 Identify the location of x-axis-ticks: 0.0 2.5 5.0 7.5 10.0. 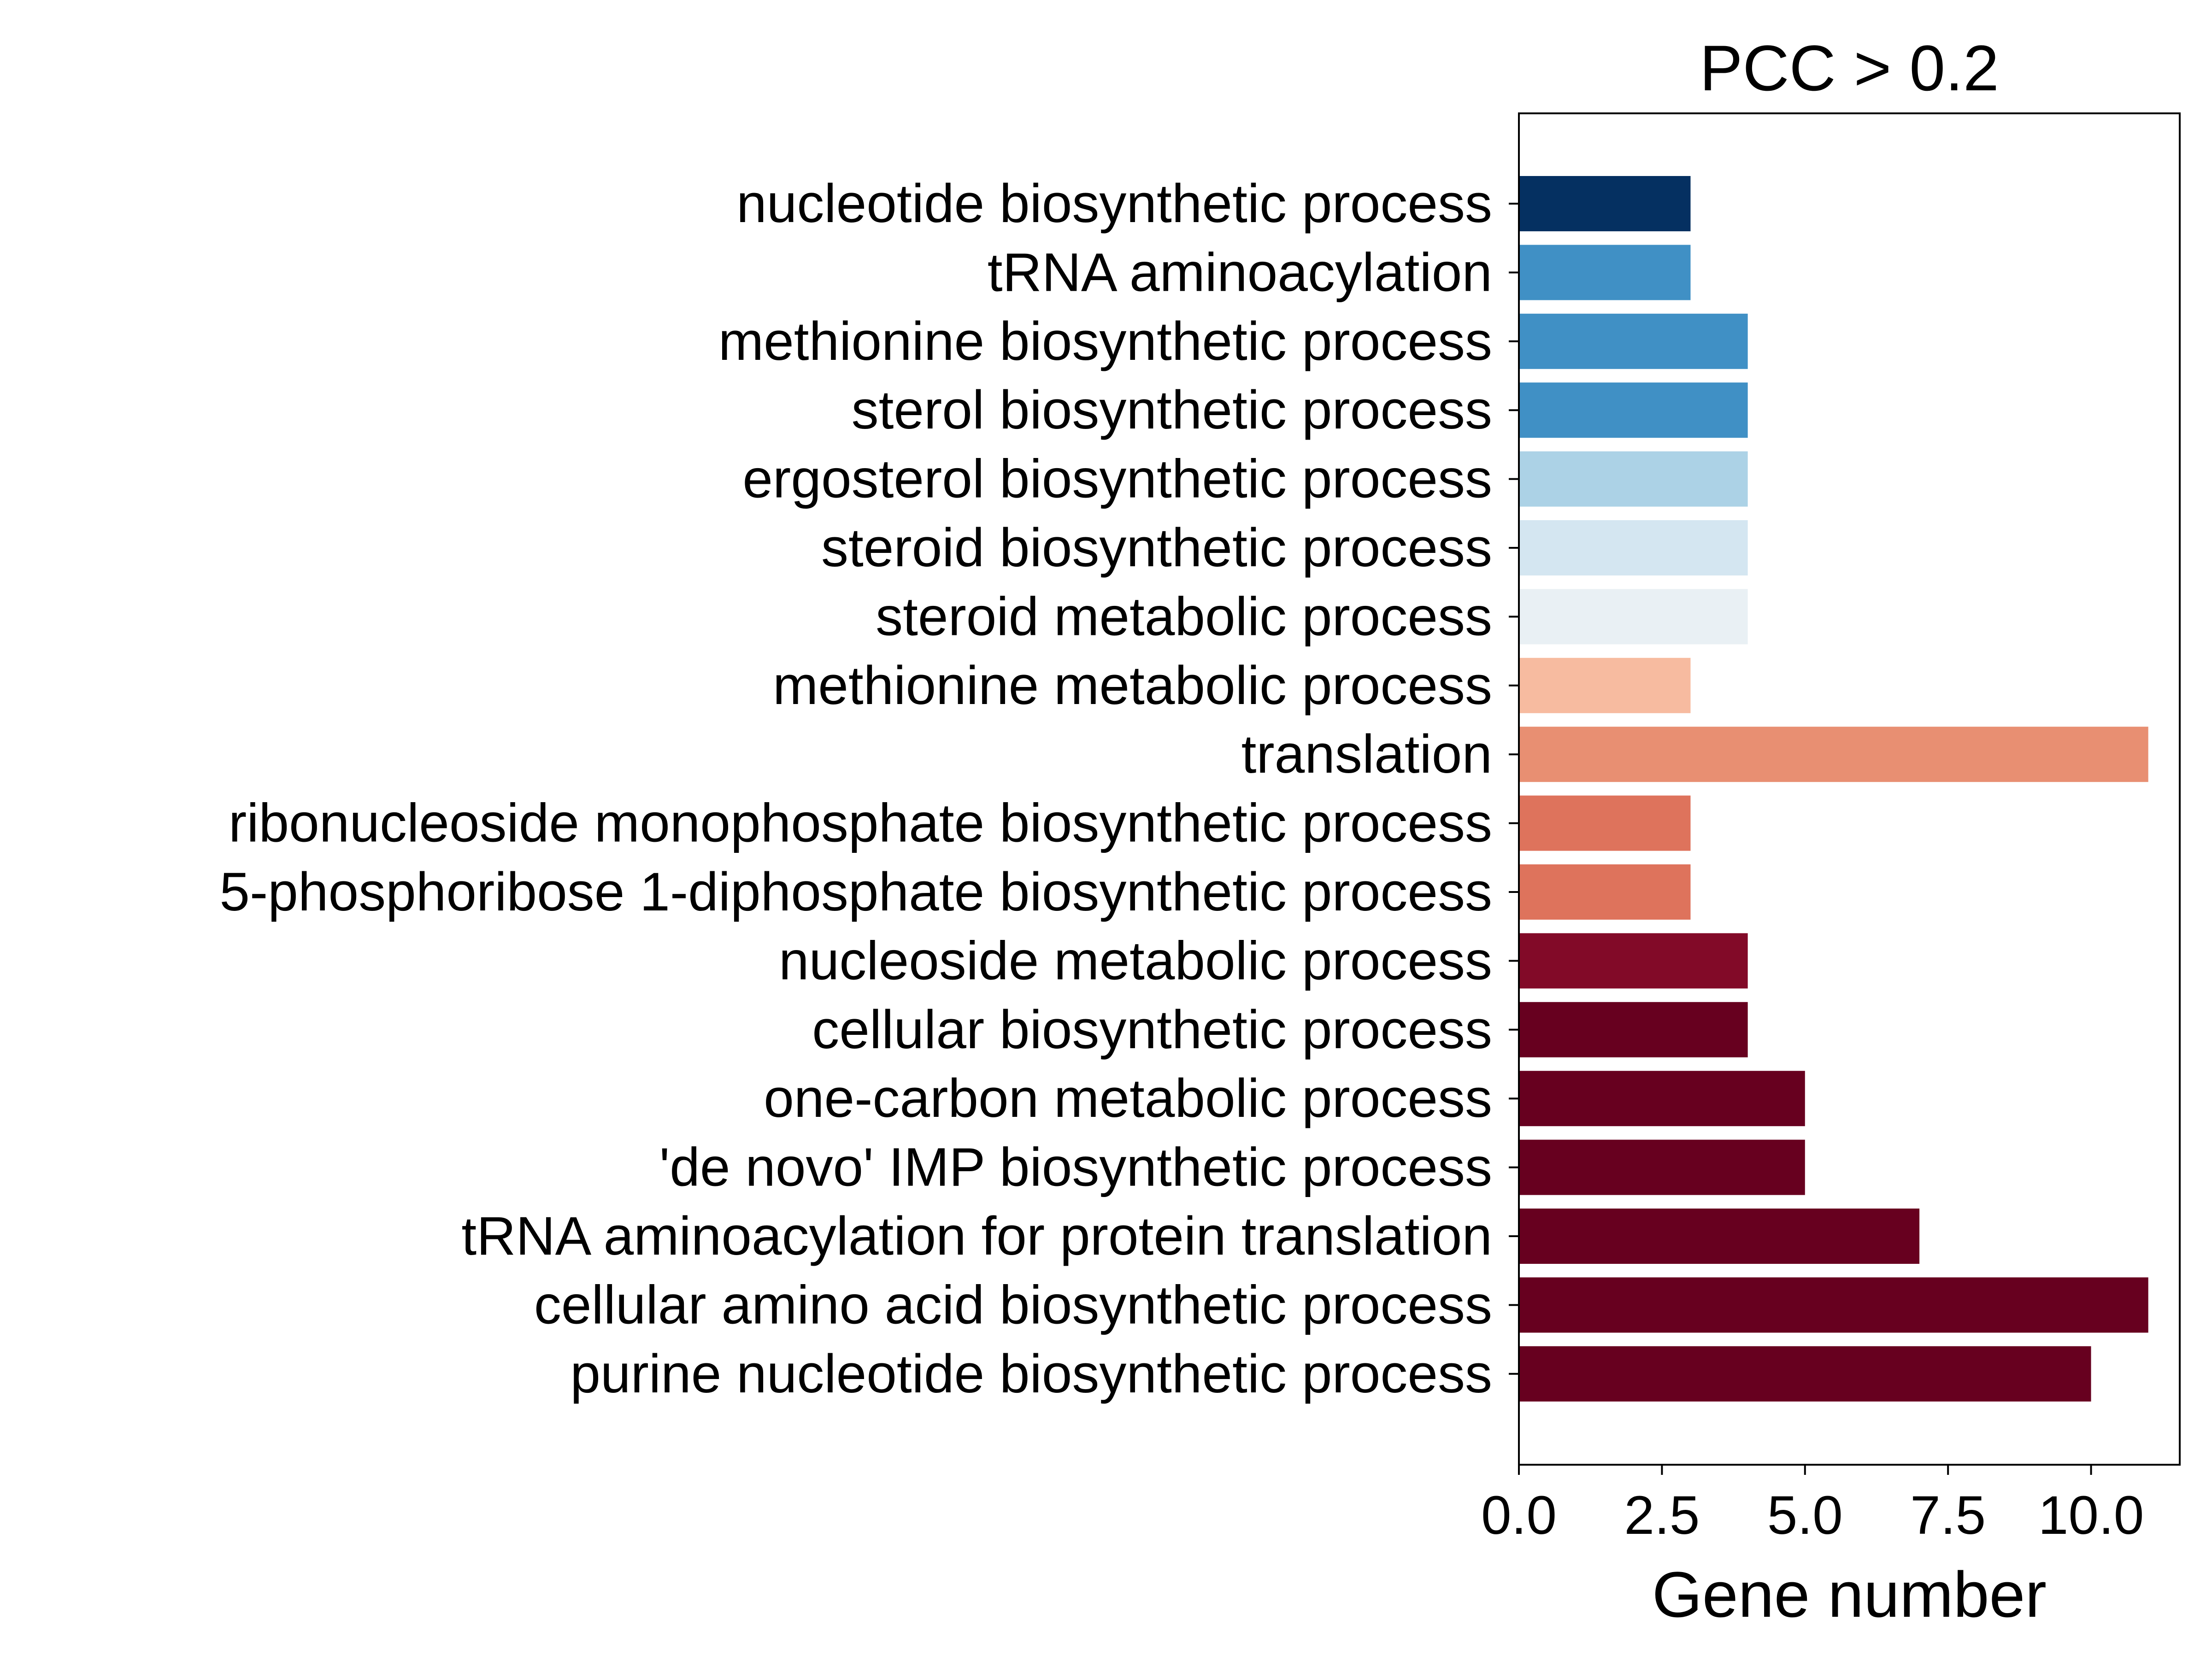
(1812, 1505).